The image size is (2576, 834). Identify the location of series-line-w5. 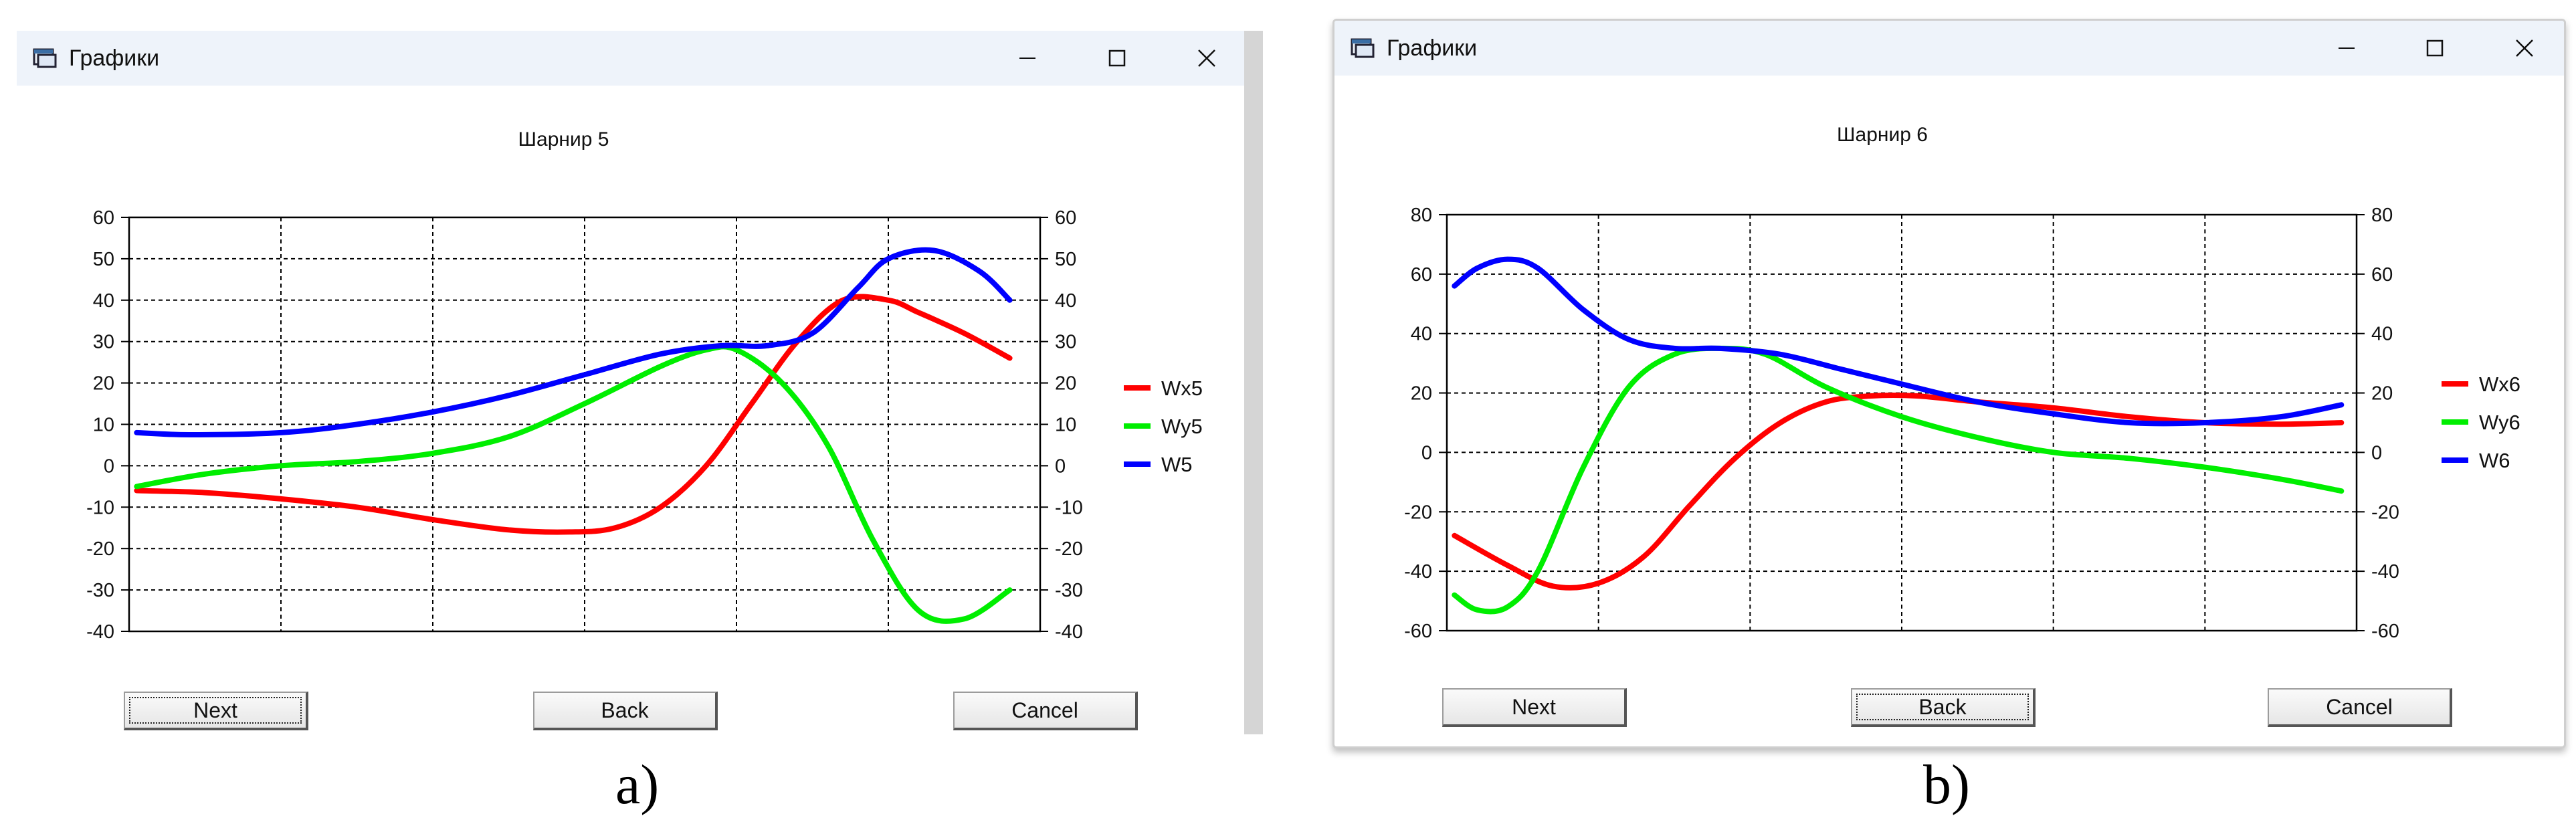
(573, 342).